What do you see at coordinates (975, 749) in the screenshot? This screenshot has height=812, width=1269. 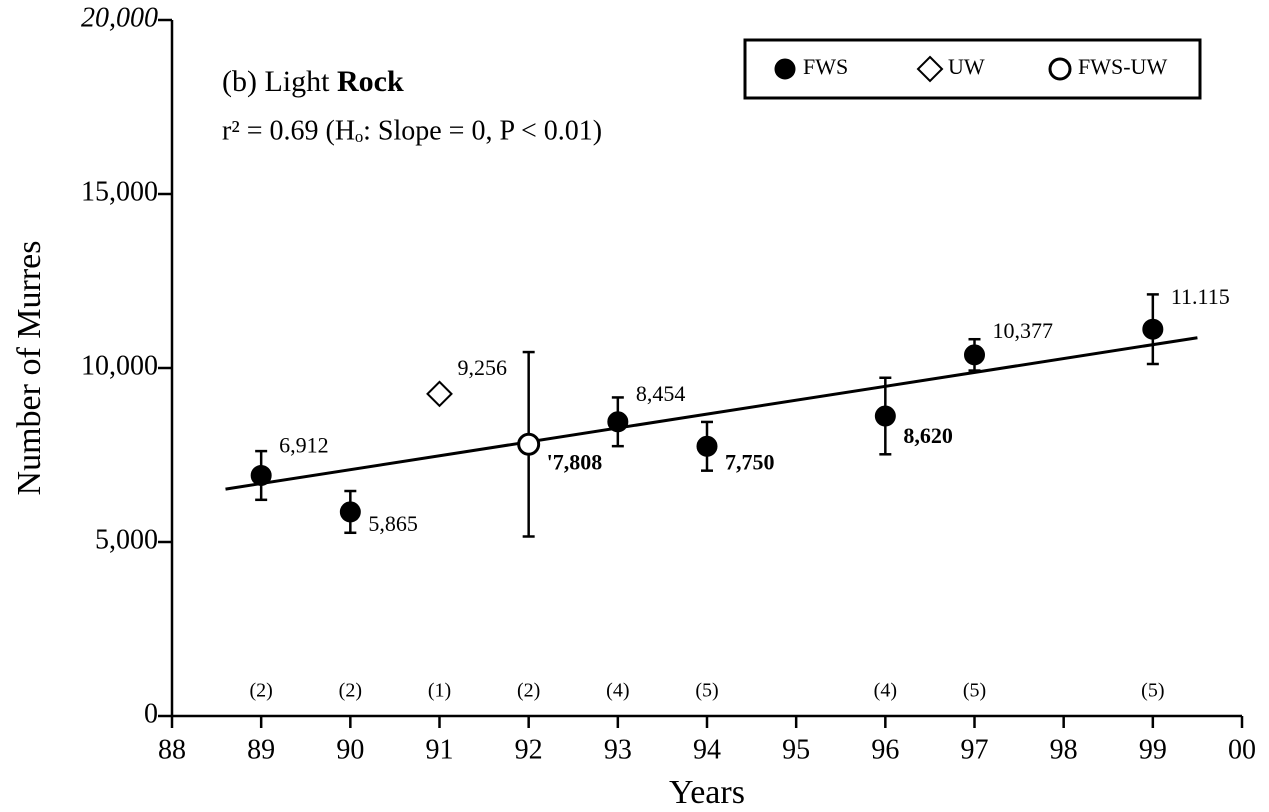 I see `x-tick-label: 97` at bounding box center [975, 749].